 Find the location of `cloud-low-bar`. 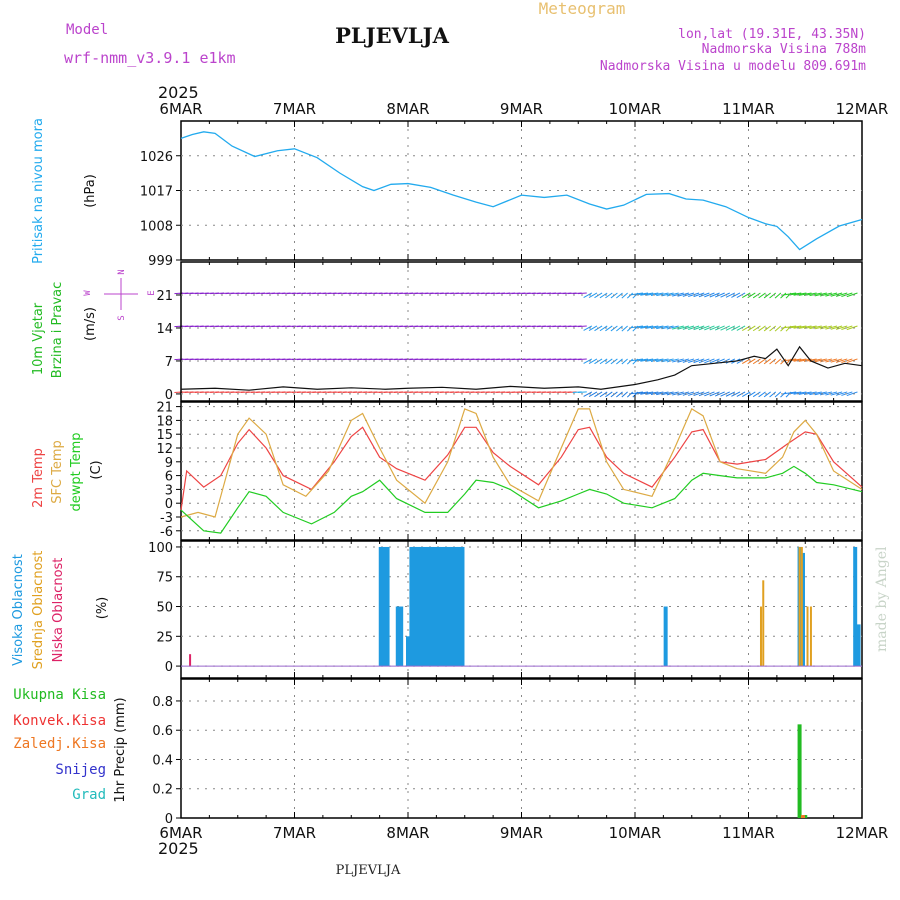

cloud-low-bar is located at coordinates (190, 660).